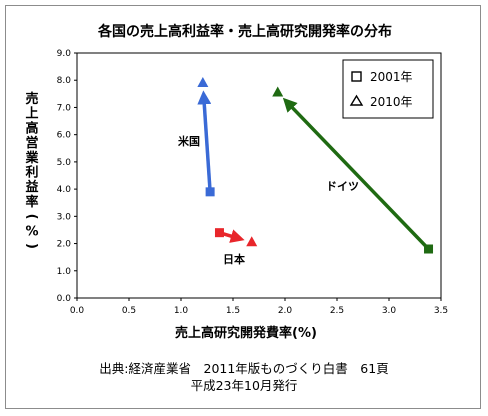 The image size is (488, 416). Describe the element at coordinates (388, 89) in the screenshot. I see `legend-box` at that location.